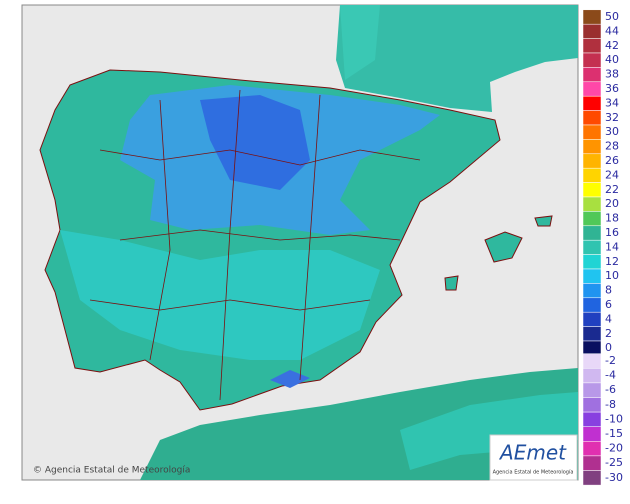 The height and width of the screenshot is (504, 630). Describe the element at coordinates (612, 246) in the screenshot. I see `legend-label: 14` at that location.